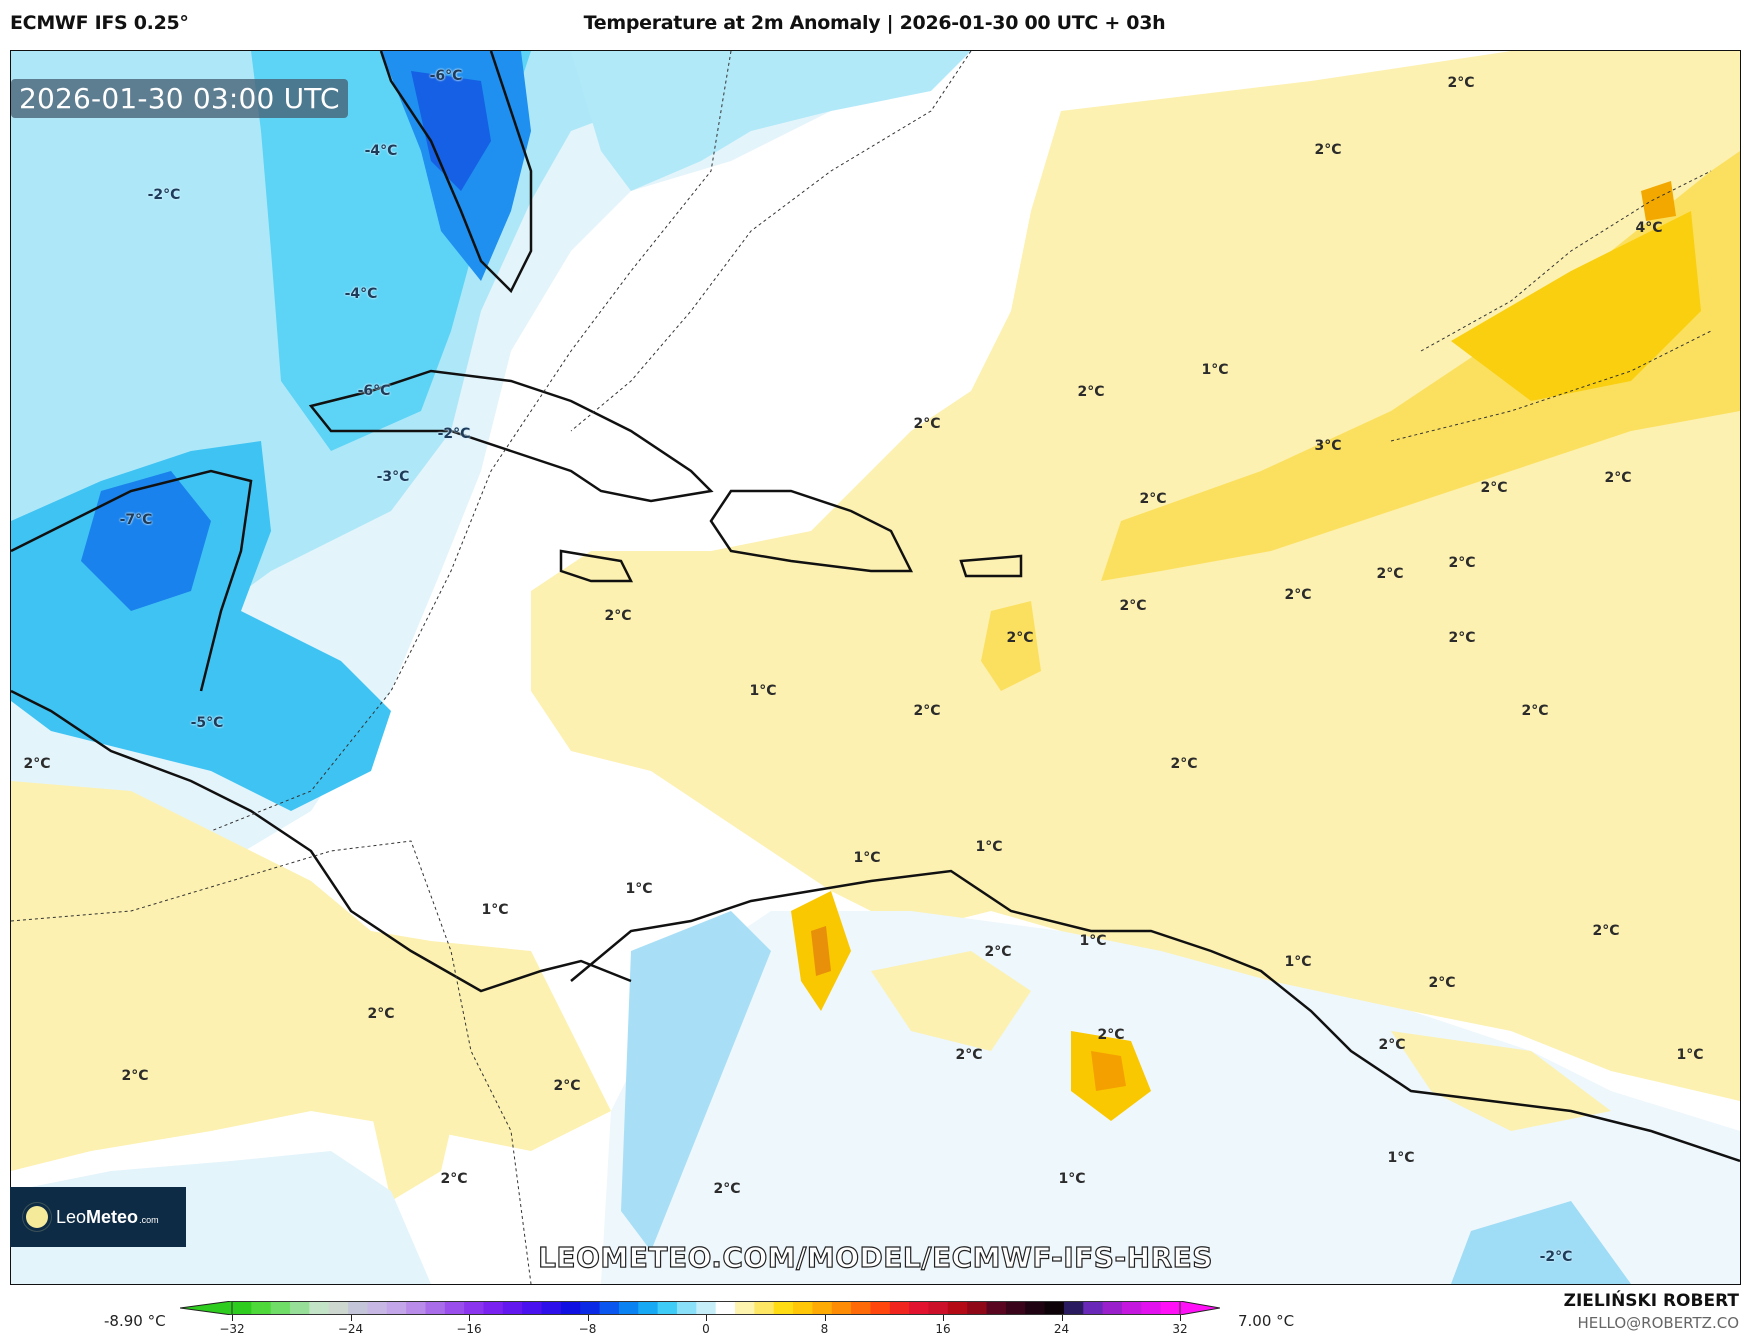  What do you see at coordinates (232, 1329) in the screenshot?
I see `colorbar-tick-label: −32` at bounding box center [232, 1329].